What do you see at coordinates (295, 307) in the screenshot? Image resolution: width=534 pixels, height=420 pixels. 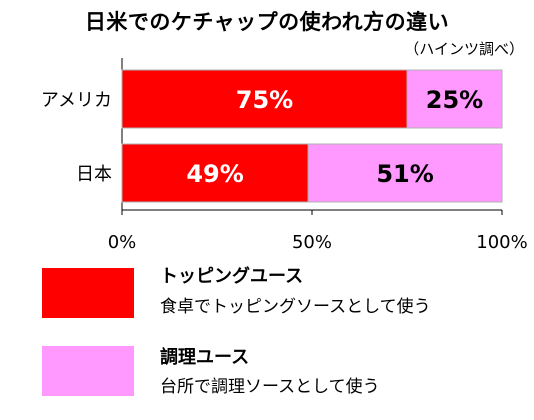 I see `legend-desc-topping: 食卓でトッピングソースとして使う` at bounding box center [295, 307].